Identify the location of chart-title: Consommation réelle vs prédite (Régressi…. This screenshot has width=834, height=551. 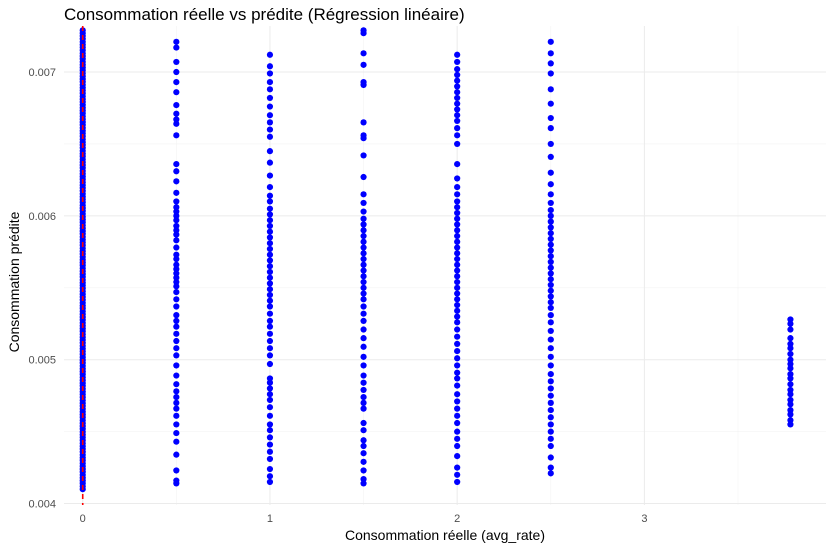
(264, 14).